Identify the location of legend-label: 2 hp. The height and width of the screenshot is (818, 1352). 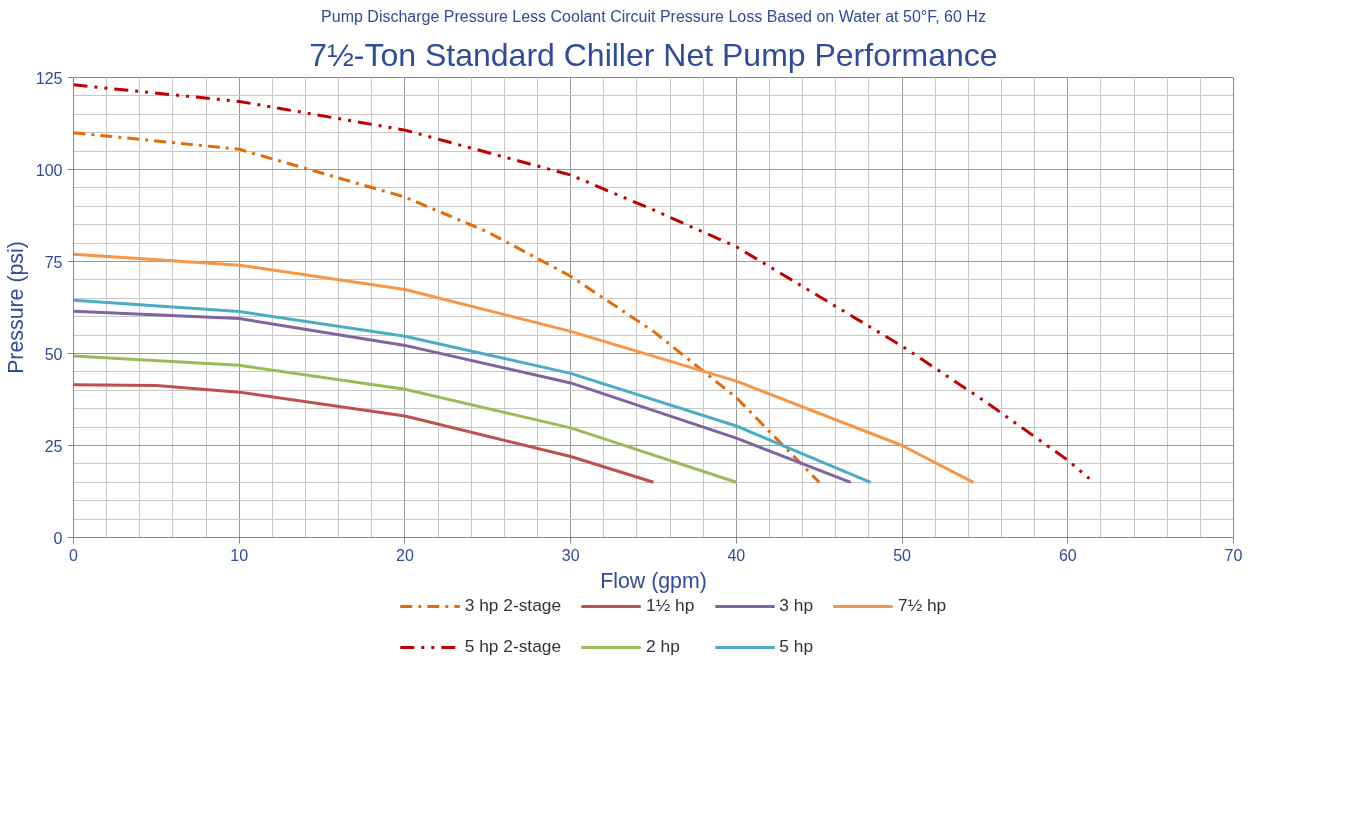
(663, 646).